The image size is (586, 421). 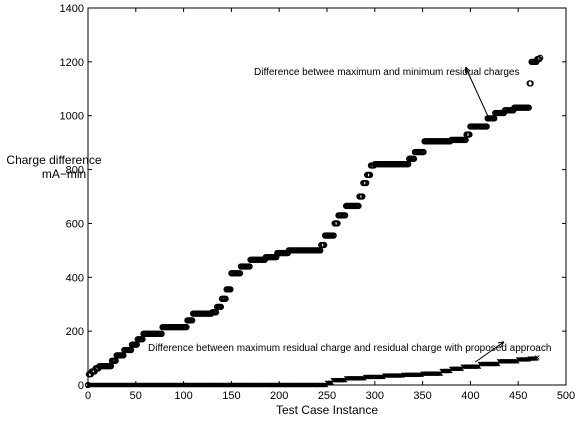 What do you see at coordinates (518, 396) in the screenshot?
I see `x-tick-label: 450` at bounding box center [518, 396].